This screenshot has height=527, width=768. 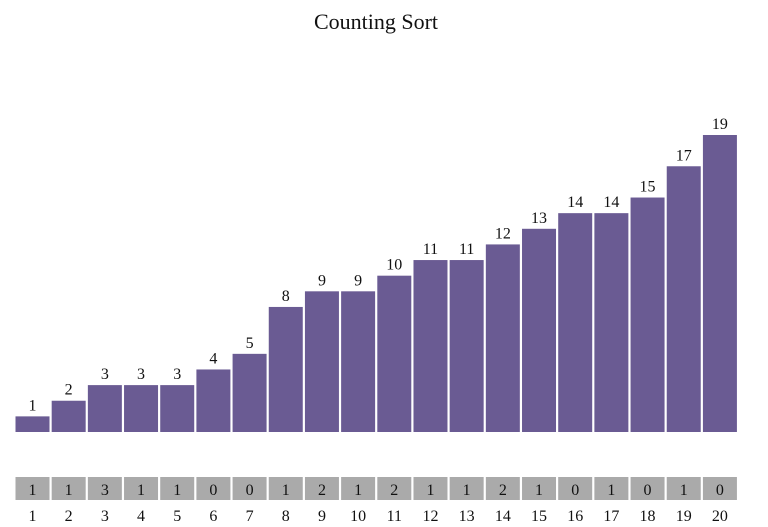 I want to click on index-label: 9, so click(x=322, y=516).